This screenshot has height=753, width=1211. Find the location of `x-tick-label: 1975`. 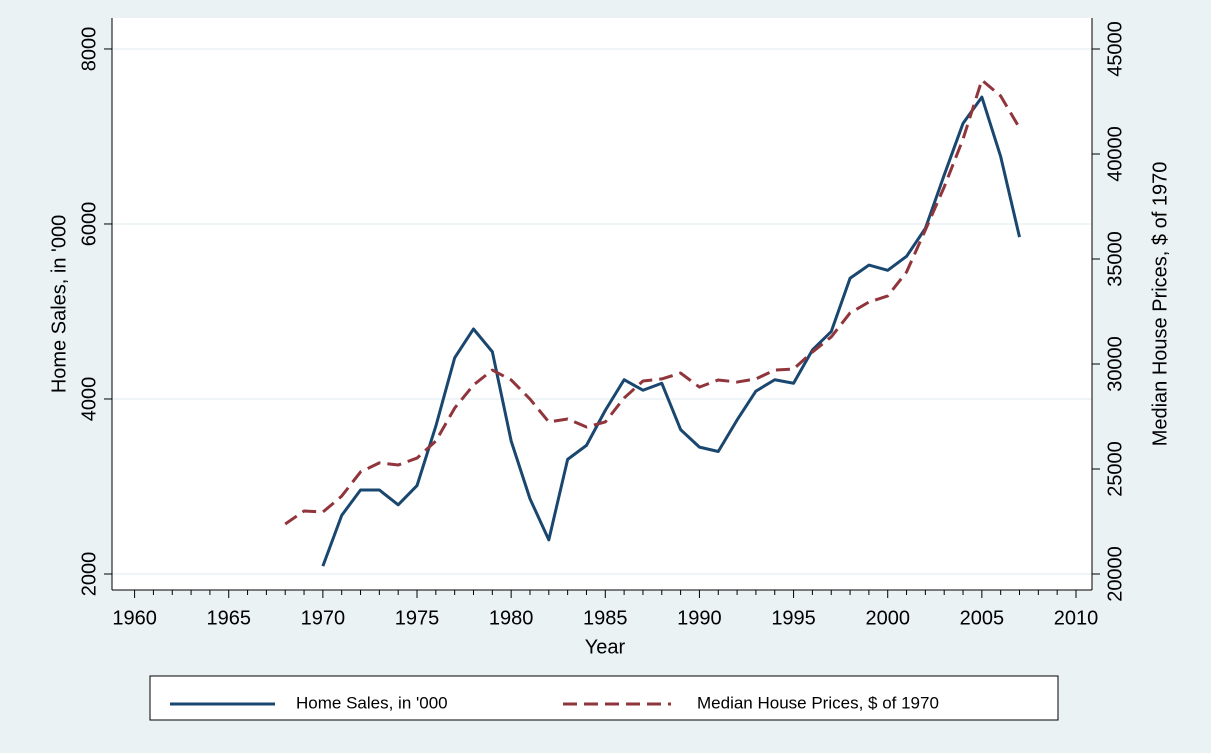

x-tick-label: 1975 is located at coordinates (417, 618).